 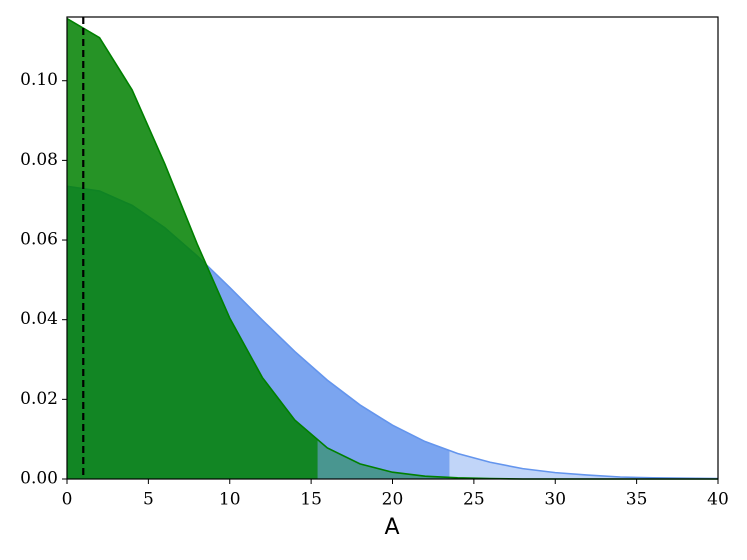 What do you see at coordinates (718, 500) in the screenshot?
I see `x-tick-label: 40` at bounding box center [718, 500].